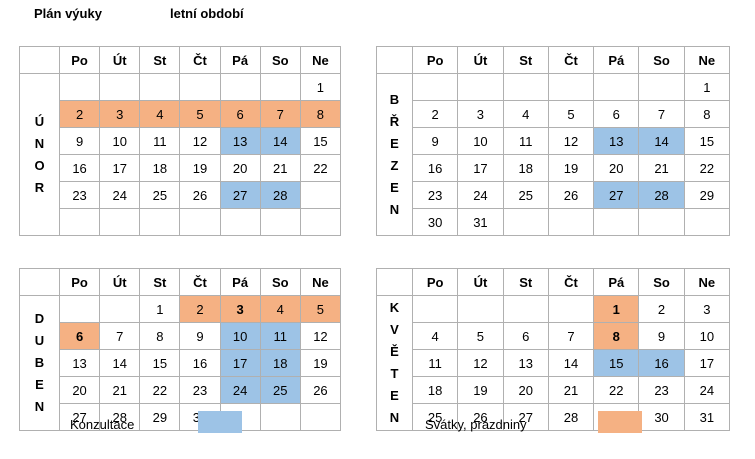  I want to click on day-cell: 10, so click(240, 336).